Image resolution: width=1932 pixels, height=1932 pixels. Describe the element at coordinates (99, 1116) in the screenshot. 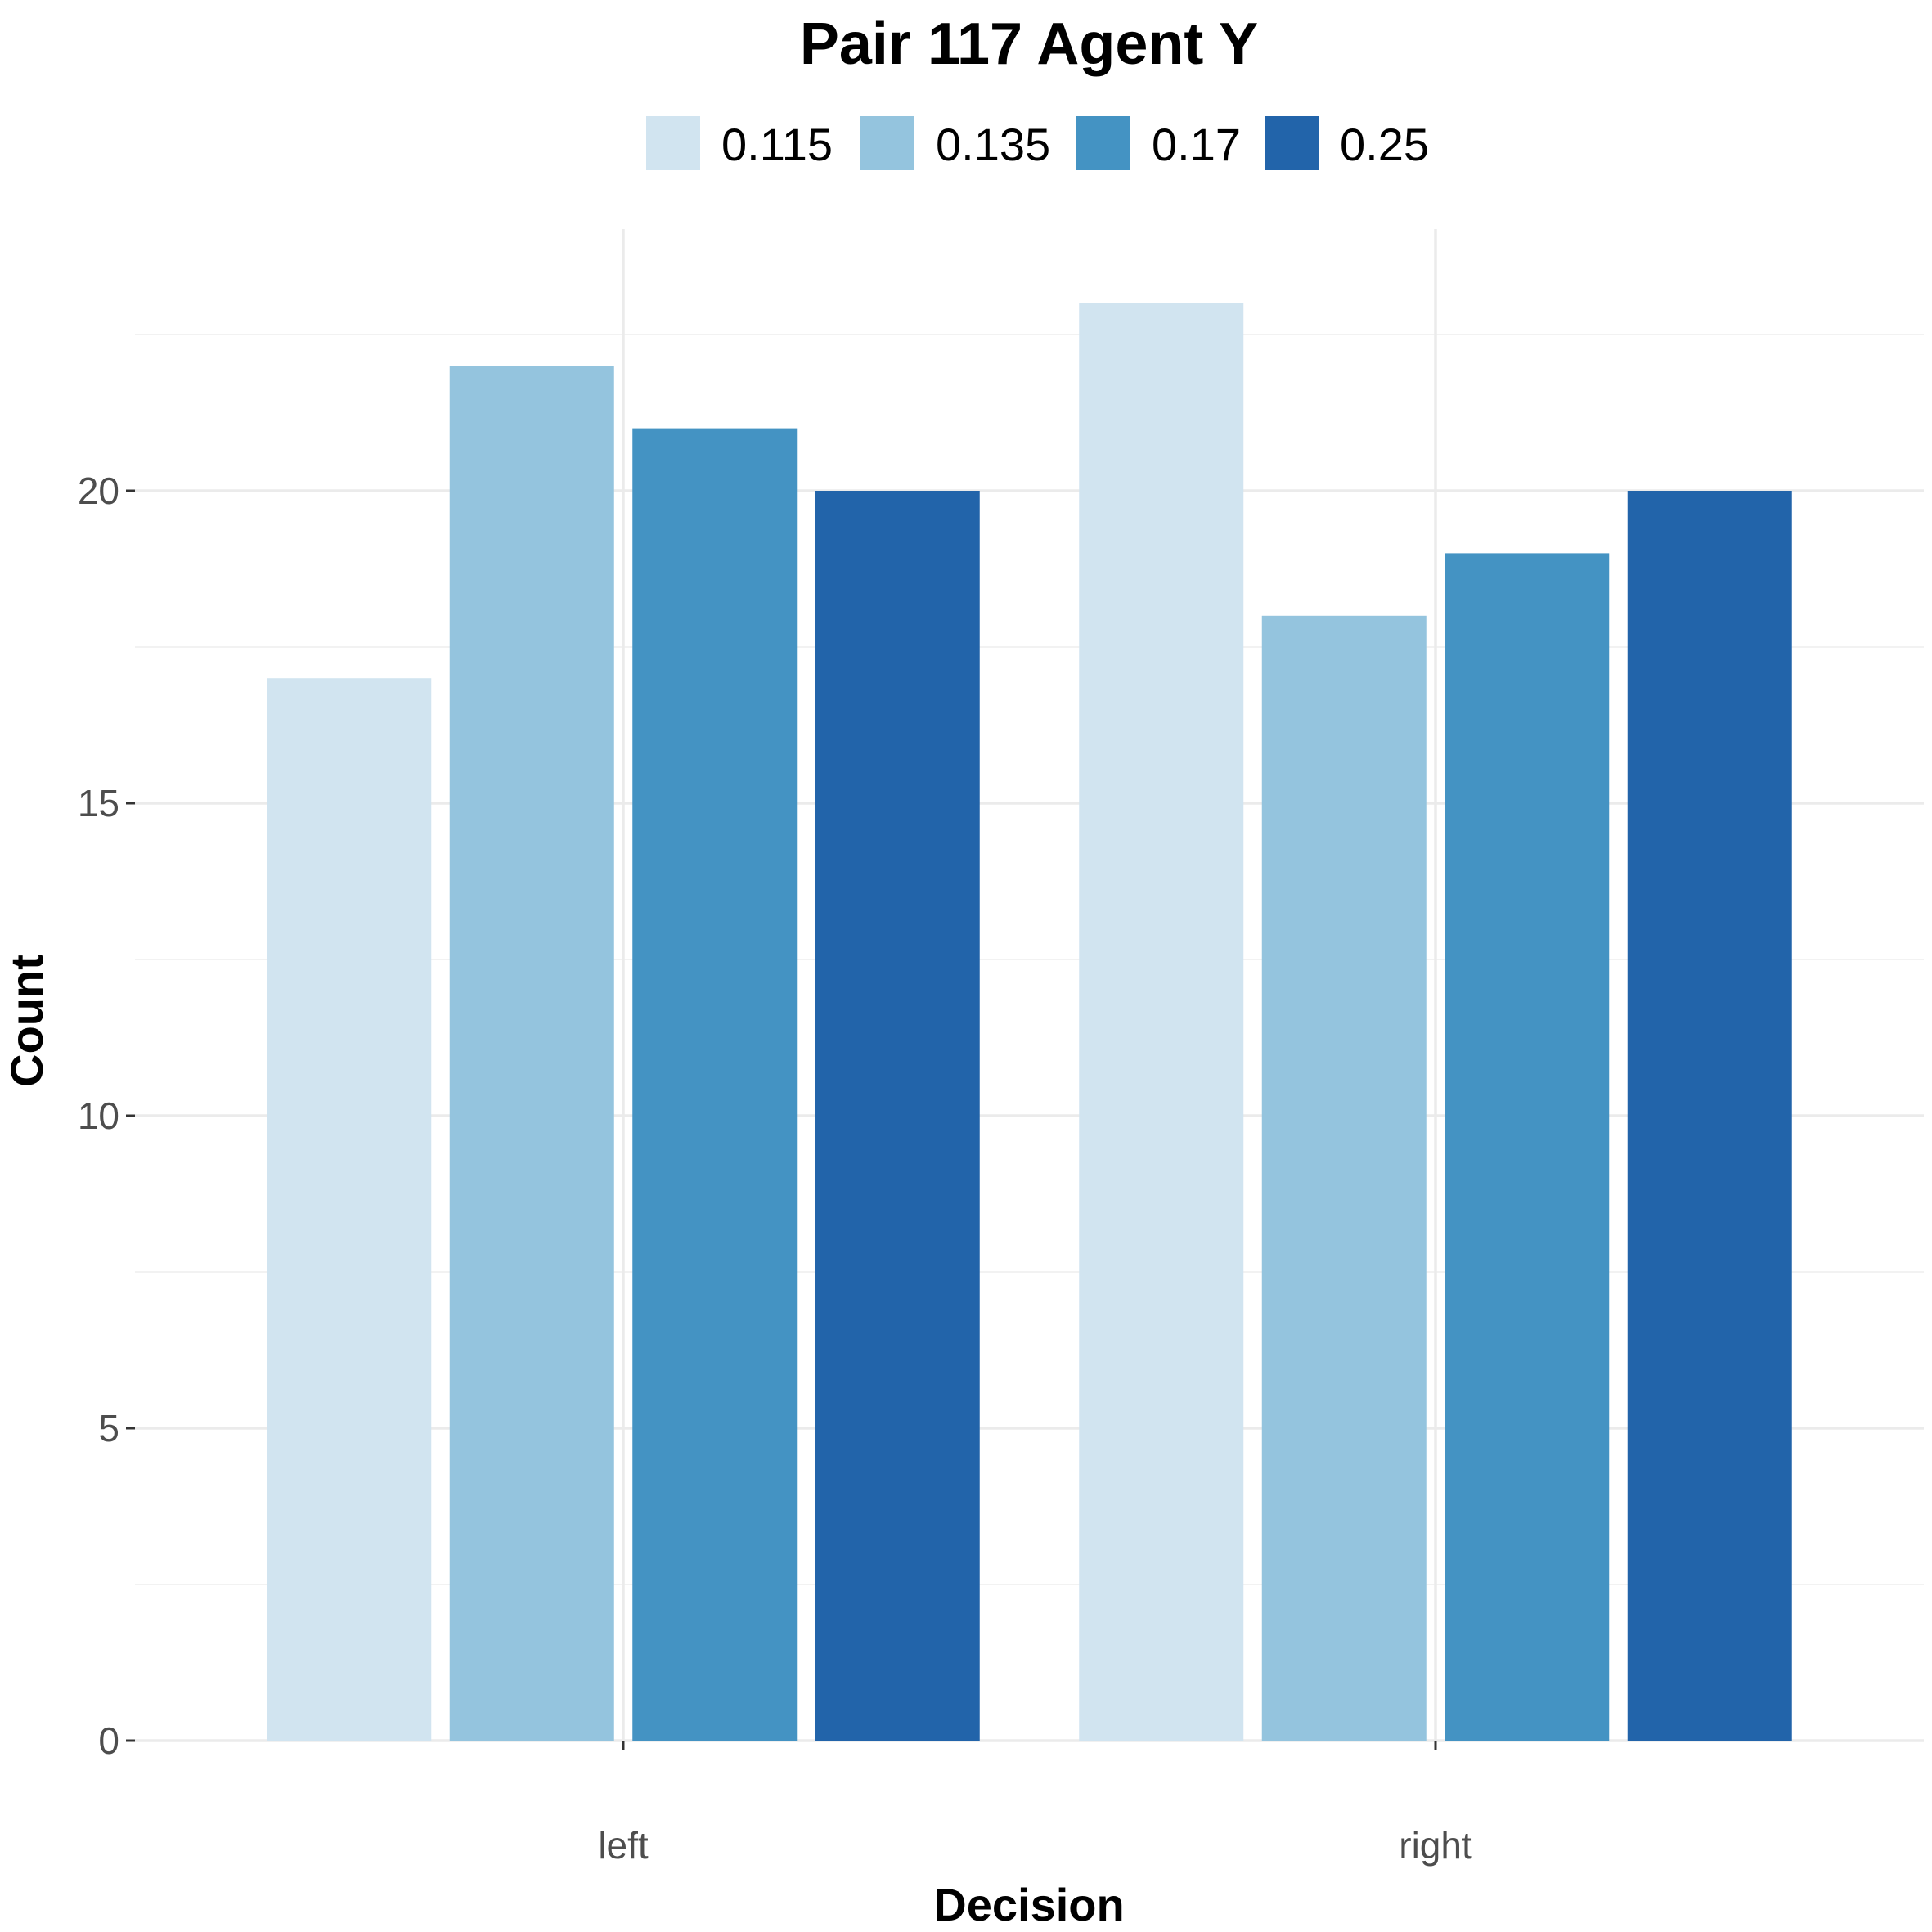

I see `y-tick-label: 10` at that location.